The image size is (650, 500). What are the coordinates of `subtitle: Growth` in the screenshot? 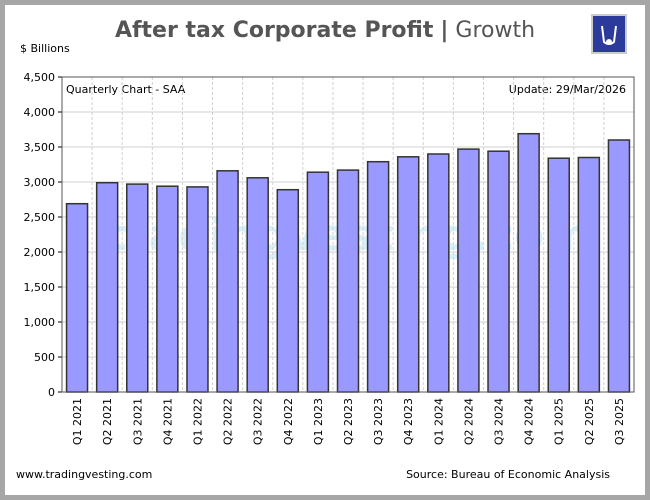 It's located at (495, 30).